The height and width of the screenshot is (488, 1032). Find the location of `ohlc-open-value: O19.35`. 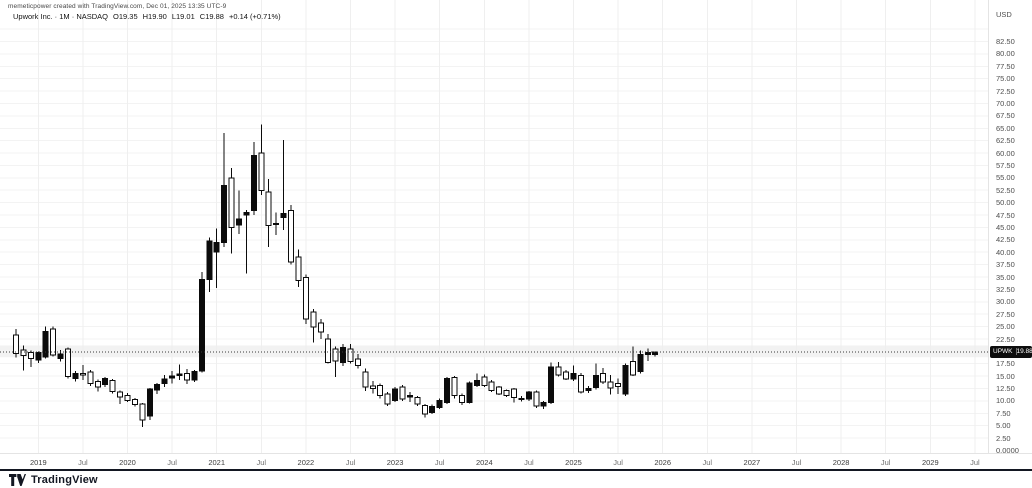

ohlc-open-value: O19.35 is located at coordinates (125, 16).